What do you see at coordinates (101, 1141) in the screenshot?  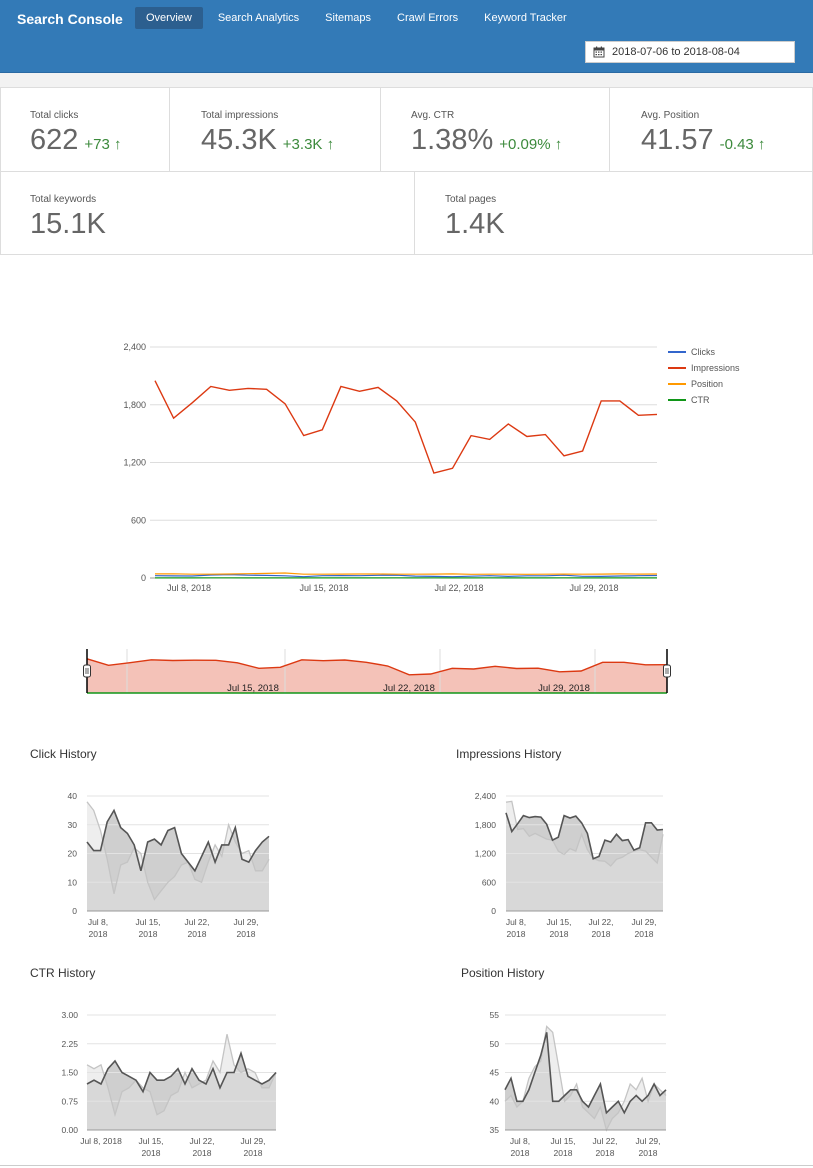 I see `x-tick-label: Jul 8, 2018` at bounding box center [101, 1141].